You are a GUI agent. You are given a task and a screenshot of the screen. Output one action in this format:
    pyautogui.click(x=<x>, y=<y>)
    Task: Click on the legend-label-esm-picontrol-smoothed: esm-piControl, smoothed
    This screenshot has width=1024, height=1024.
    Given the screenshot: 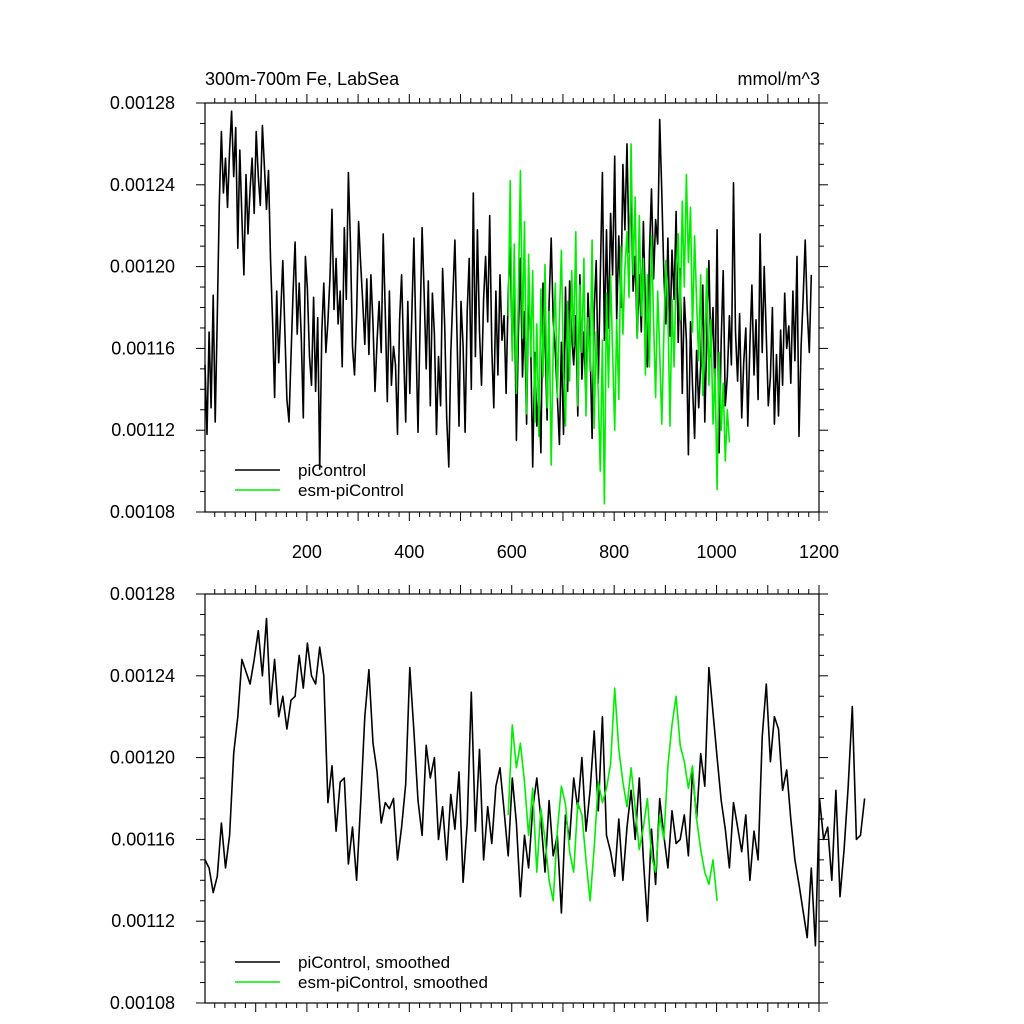 What is the action you would take?
    pyautogui.click(x=393, y=982)
    